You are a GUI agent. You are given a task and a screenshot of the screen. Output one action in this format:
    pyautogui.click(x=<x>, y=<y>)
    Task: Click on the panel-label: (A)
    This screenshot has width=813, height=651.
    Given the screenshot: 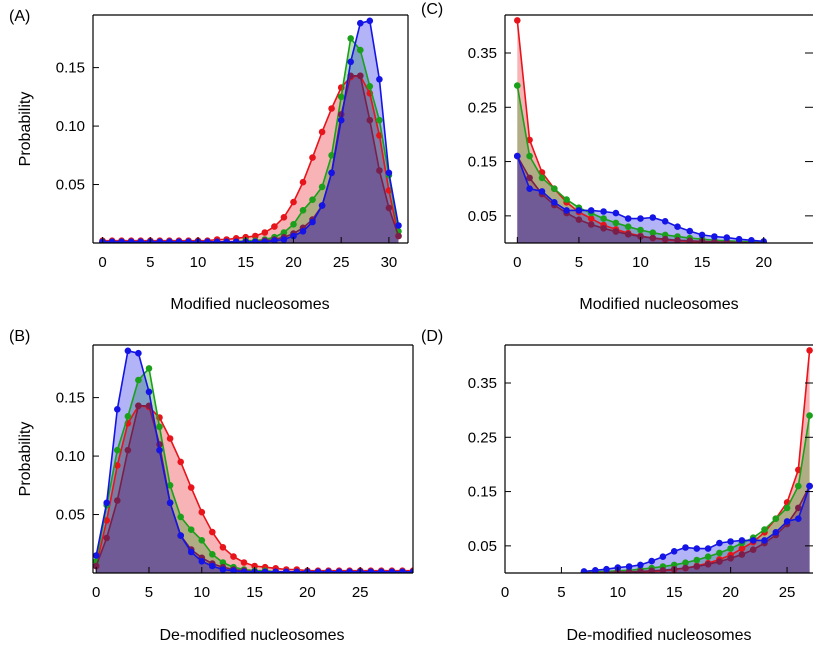 What is the action you would take?
    pyautogui.click(x=19, y=16)
    